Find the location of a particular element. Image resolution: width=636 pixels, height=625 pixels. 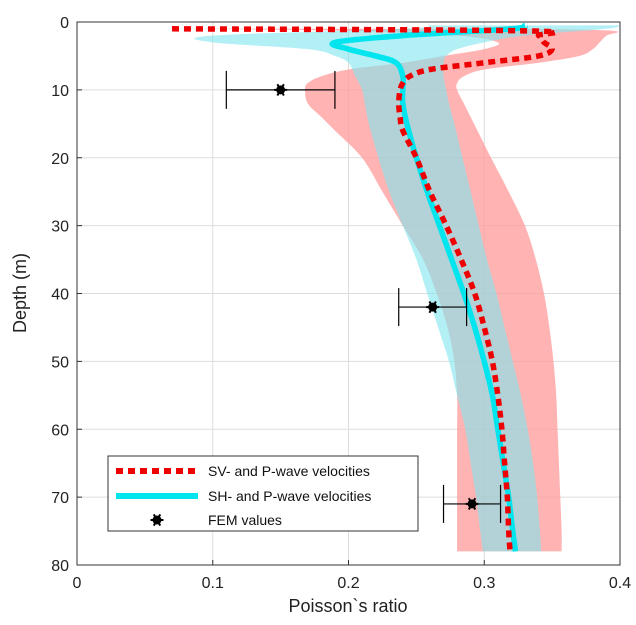

legend-fem-label: FEM values is located at coordinates (245, 520).